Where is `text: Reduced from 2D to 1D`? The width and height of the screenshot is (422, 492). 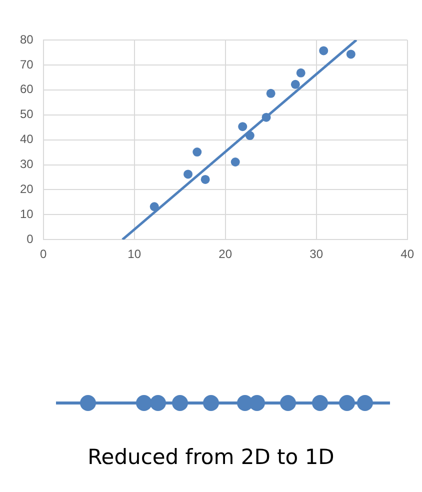 text: Reduced from 2D to 1D is located at coordinates (211, 457).